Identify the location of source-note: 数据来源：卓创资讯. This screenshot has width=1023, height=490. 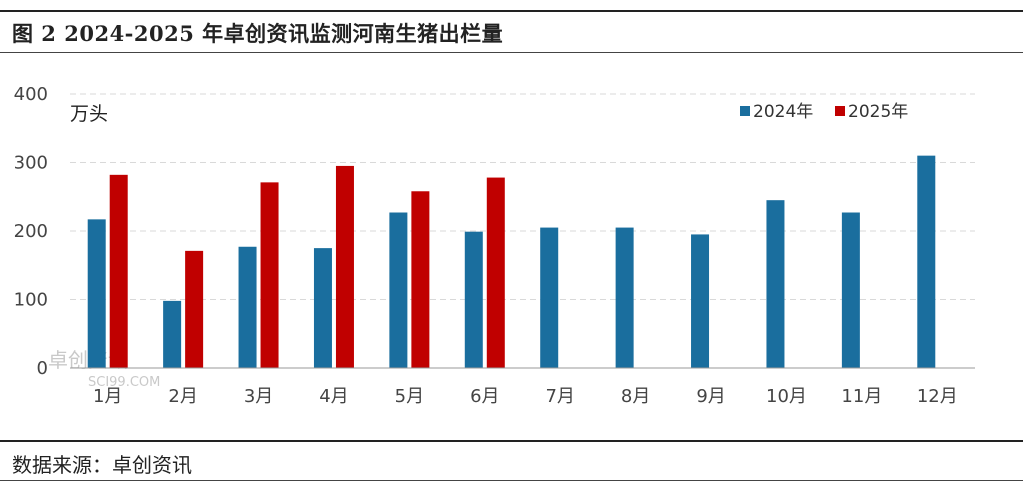
(102, 465).